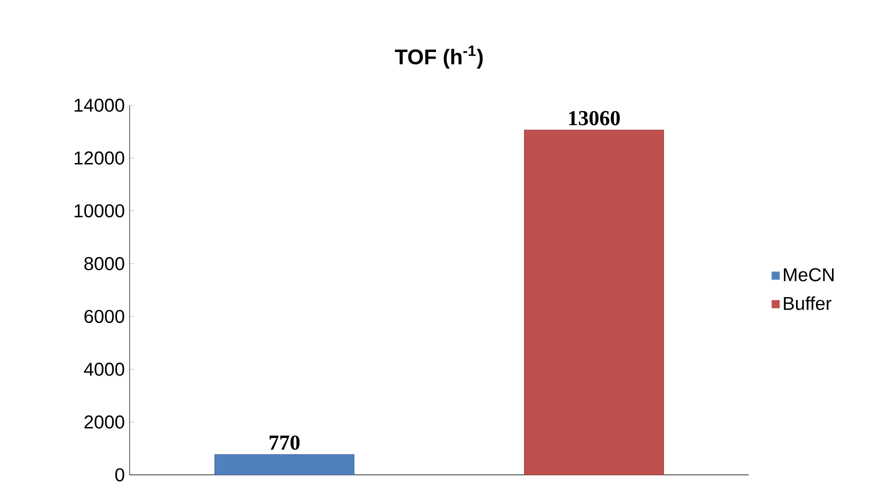 This screenshot has width=896, height=494. Describe the element at coordinates (809, 275) in the screenshot. I see `legend-label: MeCN` at that location.